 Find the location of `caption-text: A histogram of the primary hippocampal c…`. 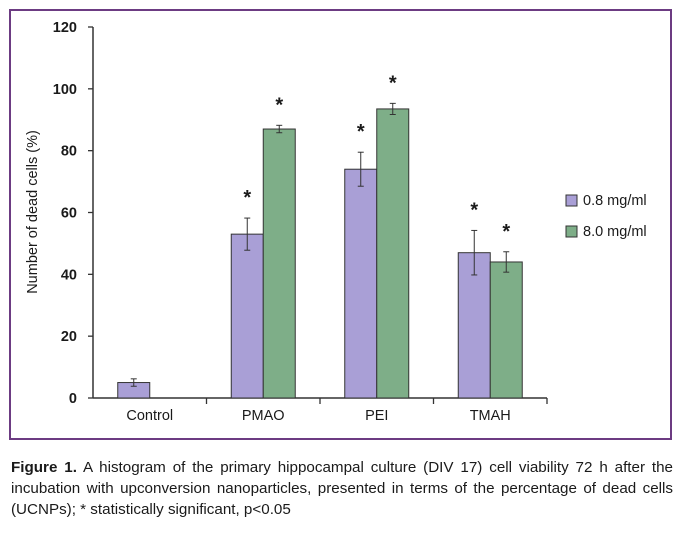

caption-text: A histogram of the primary hippocampal c… is located at coordinates (342, 488).